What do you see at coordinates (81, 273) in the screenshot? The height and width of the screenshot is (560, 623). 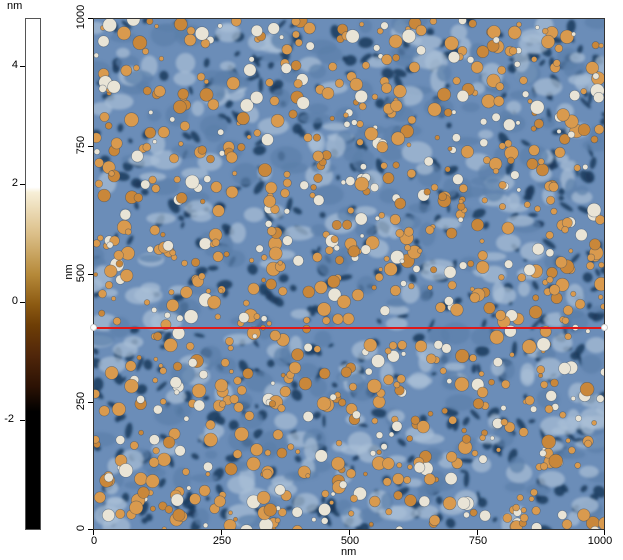 I see `y-tick-500: 500` at bounding box center [81, 273].